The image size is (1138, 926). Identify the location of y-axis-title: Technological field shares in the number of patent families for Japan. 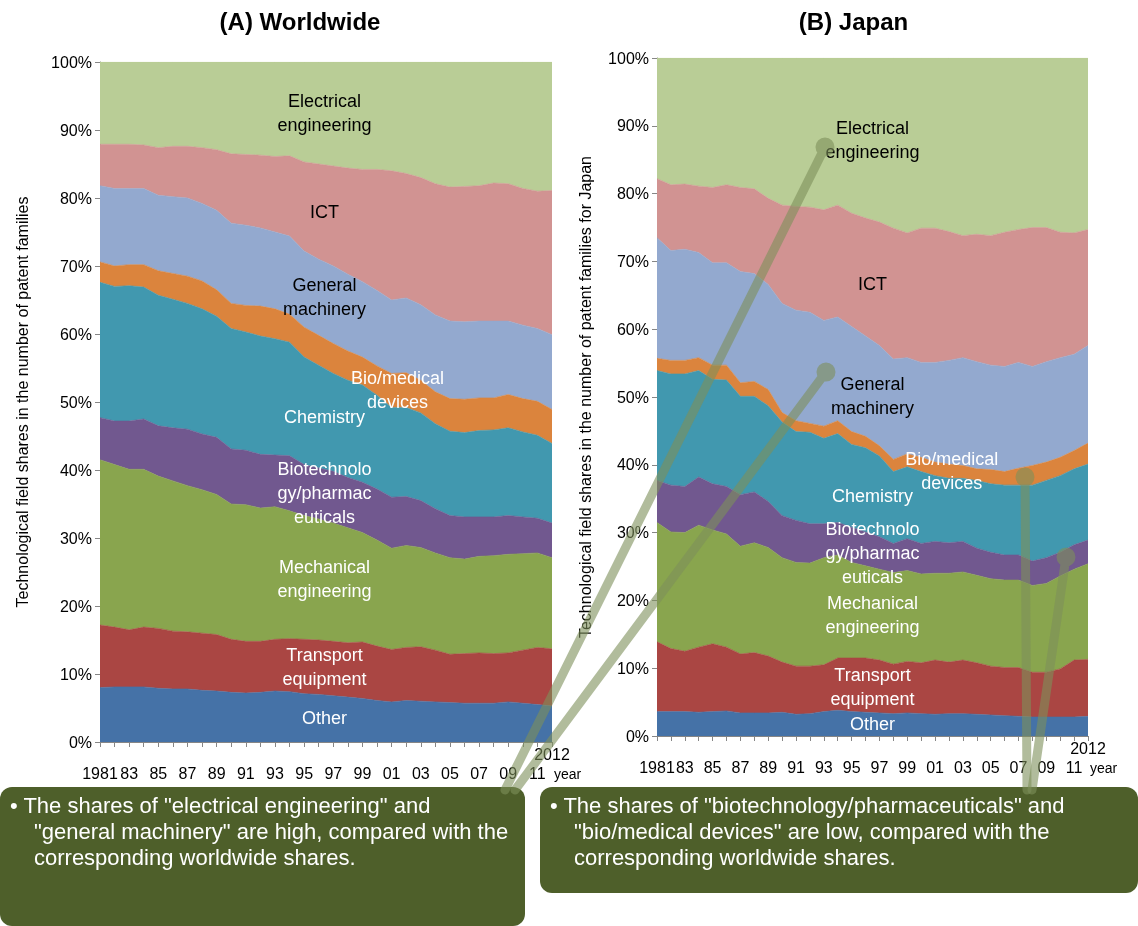
(585, 397).